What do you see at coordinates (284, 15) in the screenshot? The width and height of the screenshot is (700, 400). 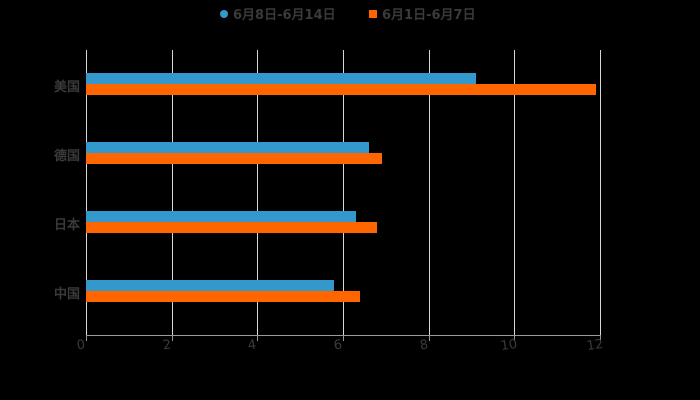 I see `legend-label: 6月8日-6月14日` at bounding box center [284, 15].